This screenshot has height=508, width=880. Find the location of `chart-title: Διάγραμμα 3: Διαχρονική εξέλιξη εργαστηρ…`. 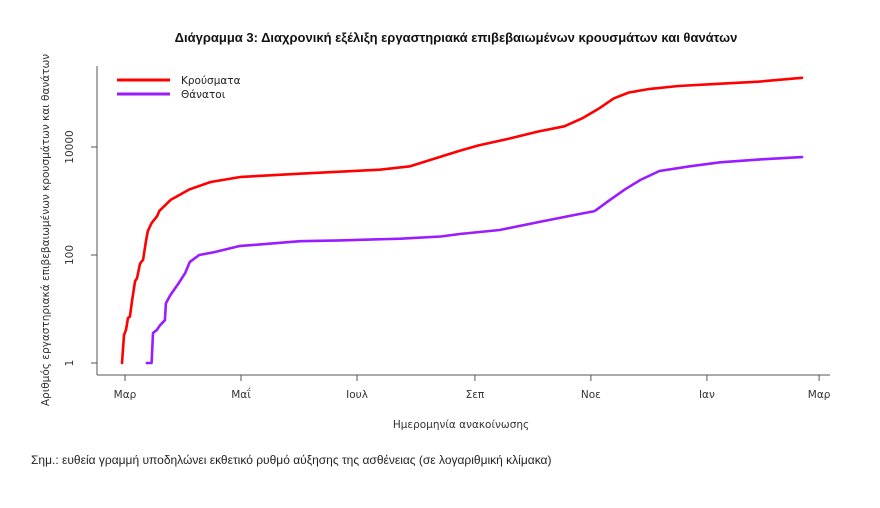

chart-title: Διάγραμμα 3: Διαχρονική εξέλιξη εργαστηρ… is located at coordinates (456, 37).